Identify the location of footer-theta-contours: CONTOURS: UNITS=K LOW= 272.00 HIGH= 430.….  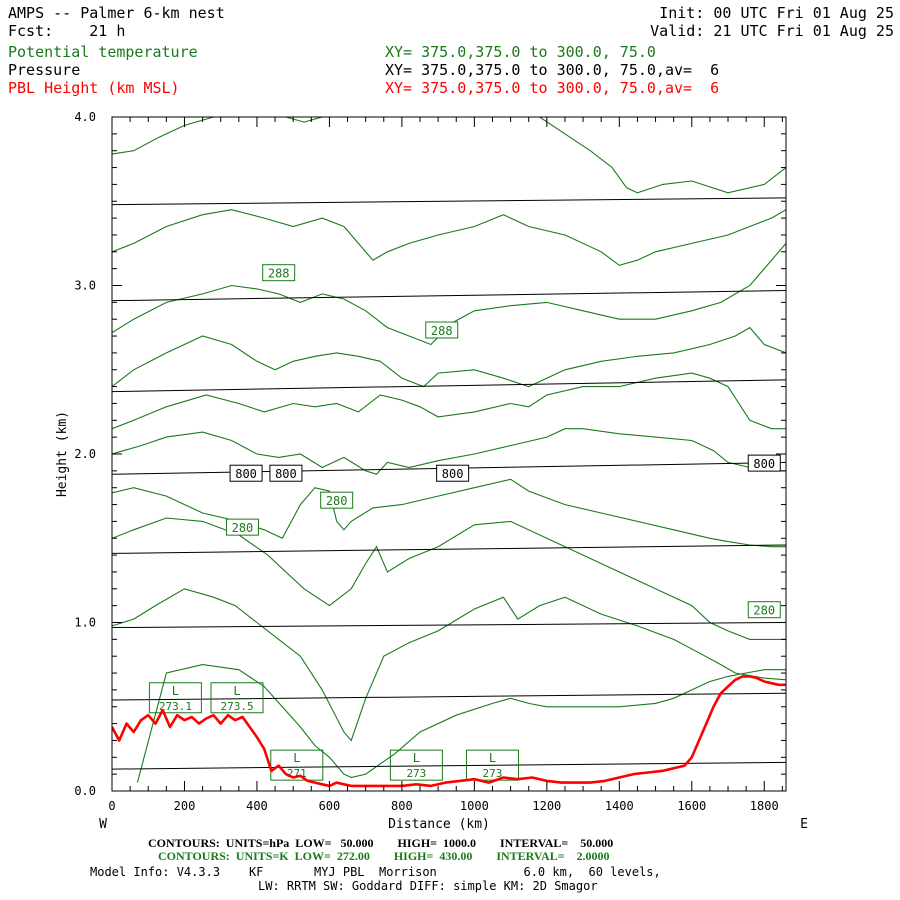
(384, 856).